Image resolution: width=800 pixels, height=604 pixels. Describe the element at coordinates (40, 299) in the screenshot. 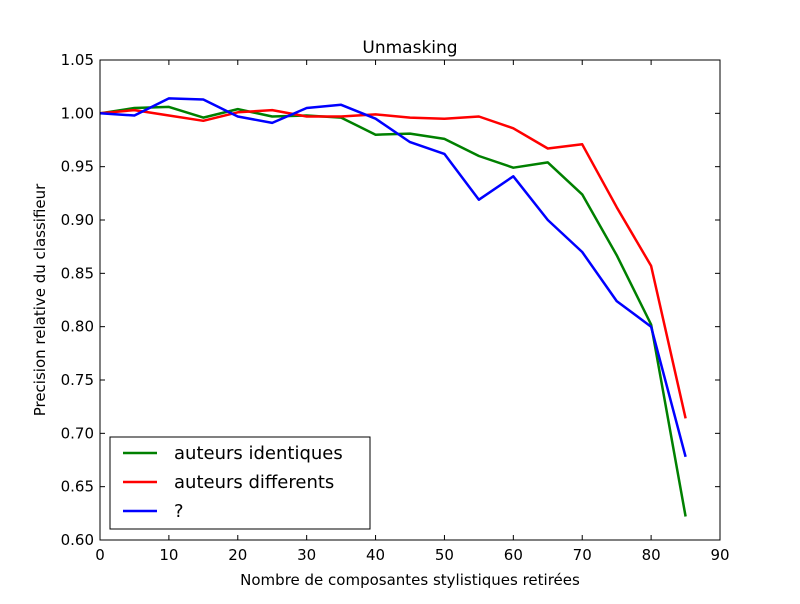

I see `y-axis-label: Precision relative du classifieur` at that location.